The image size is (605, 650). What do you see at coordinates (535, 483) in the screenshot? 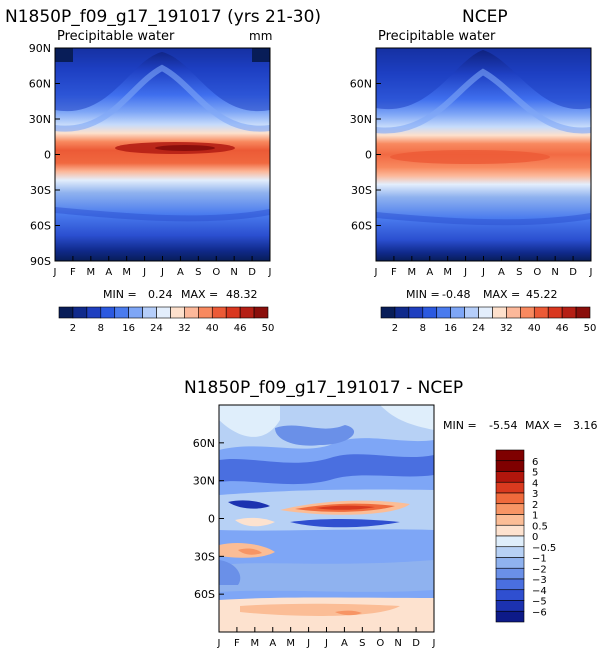
I see `panel3-colorbar-label: 4` at bounding box center [535, 483].